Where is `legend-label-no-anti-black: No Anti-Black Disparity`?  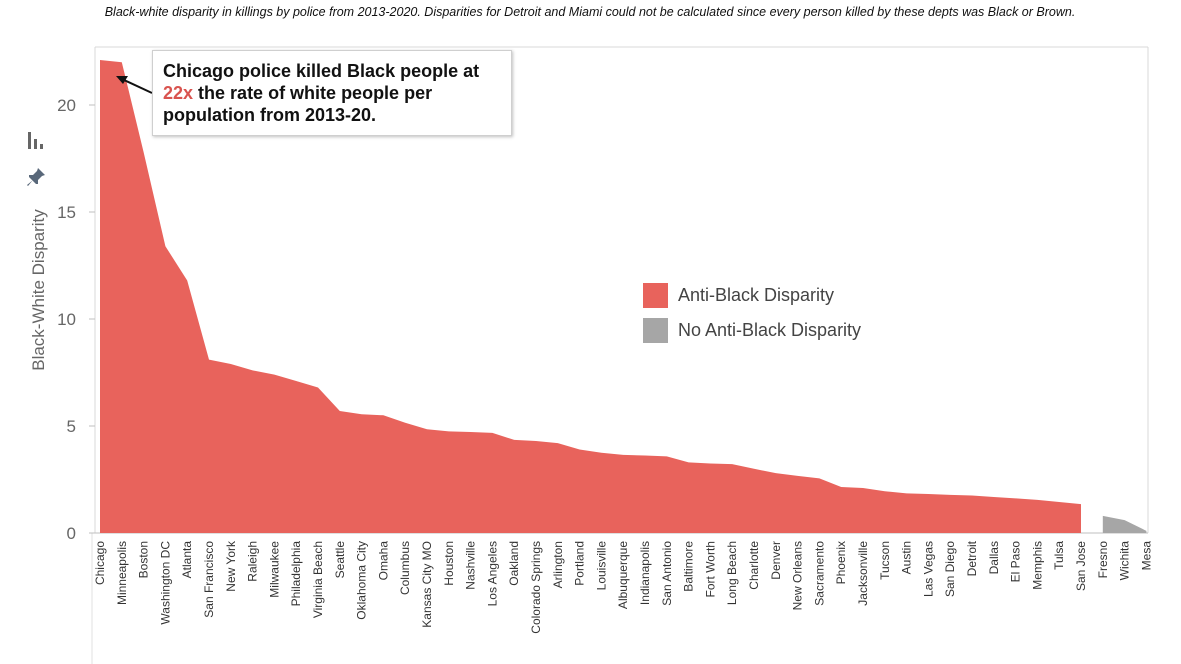
legend-label-no-anti-black: No Anti-Black Disparity is located at coordinates (770, 330).